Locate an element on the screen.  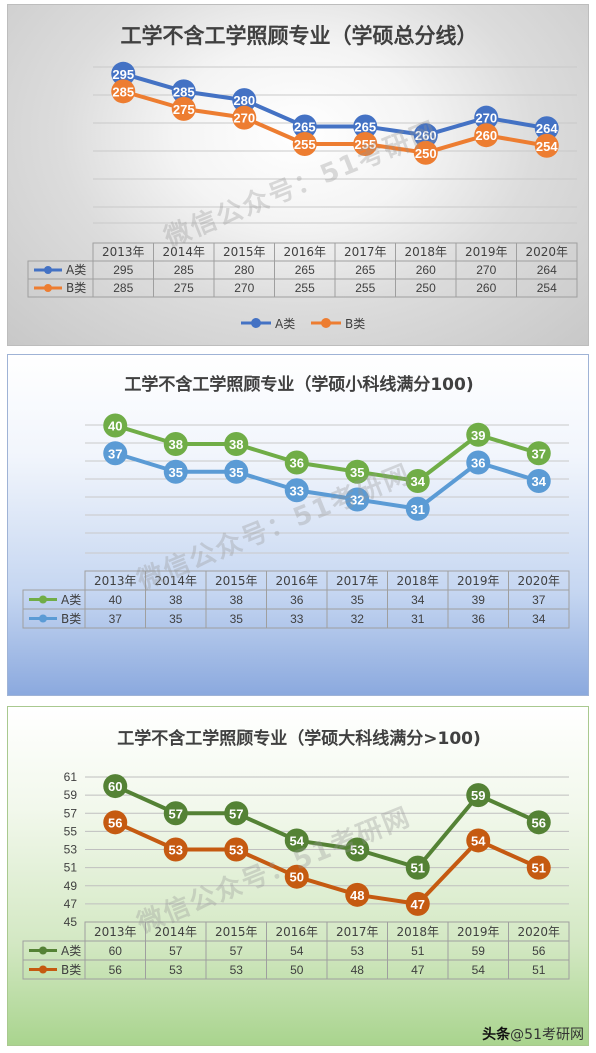
data-label: 31 is located at coordinates (418, 509).